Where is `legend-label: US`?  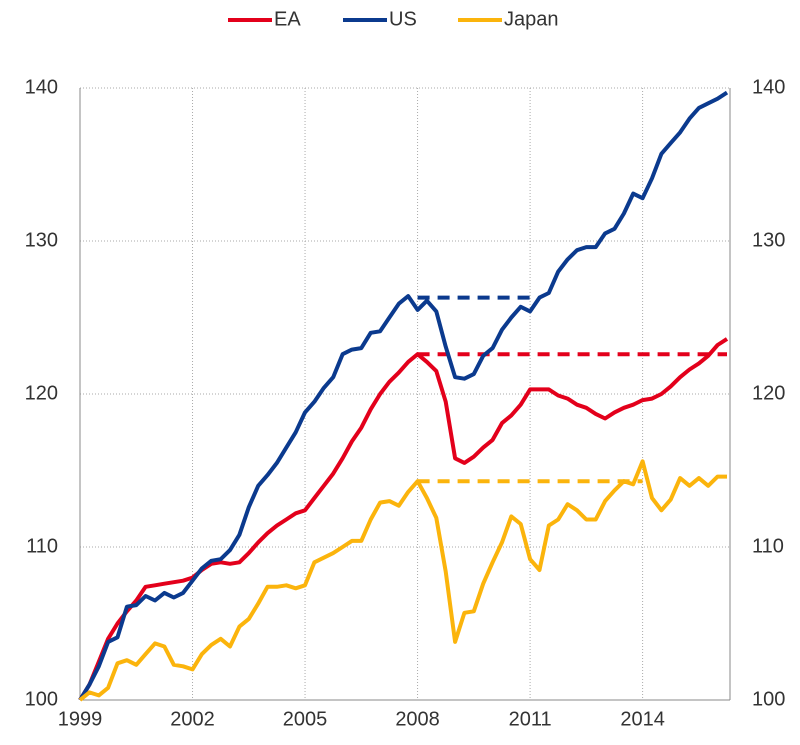 legend-label: US is located at coordinates (403, 19).